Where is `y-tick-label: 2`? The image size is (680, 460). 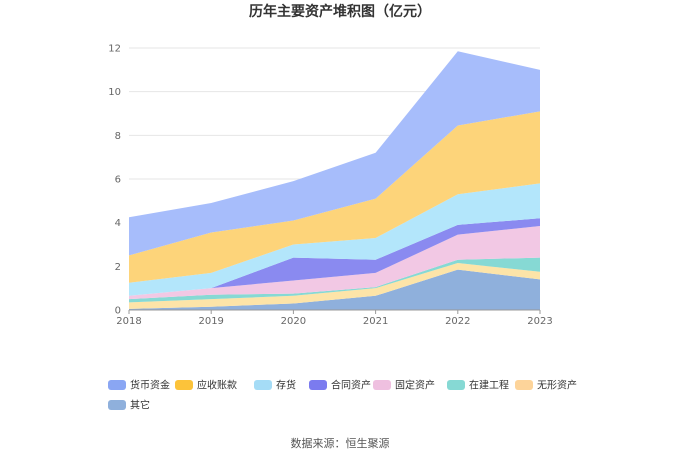 y-tick-label: 2 is located at coordinates (118, 267).